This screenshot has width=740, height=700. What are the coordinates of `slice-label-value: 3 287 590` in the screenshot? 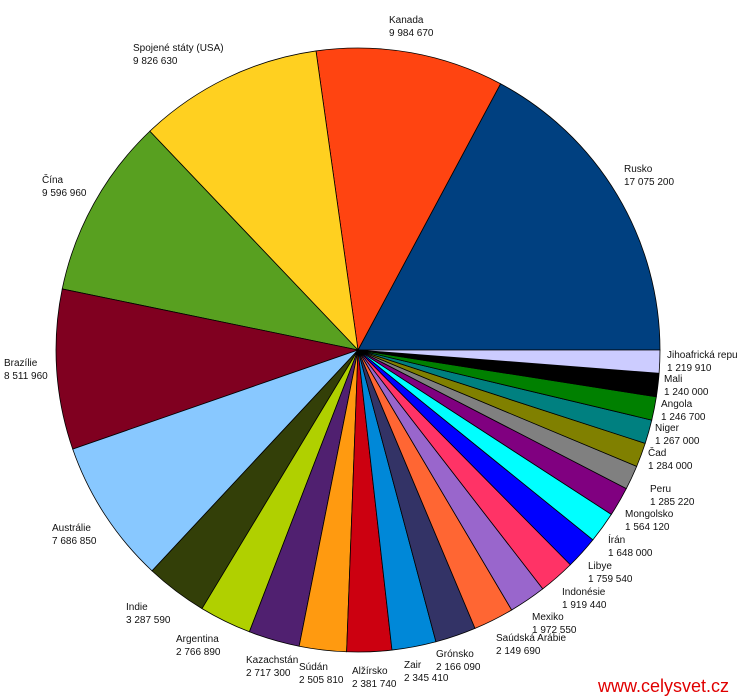 It's located at (148, 620).